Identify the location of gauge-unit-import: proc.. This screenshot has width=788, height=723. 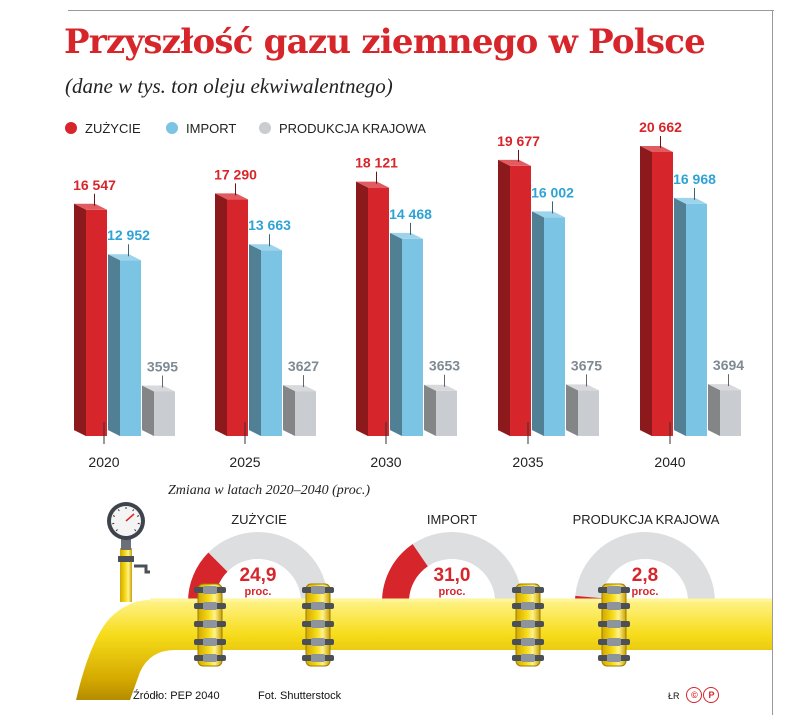
(452, 592).